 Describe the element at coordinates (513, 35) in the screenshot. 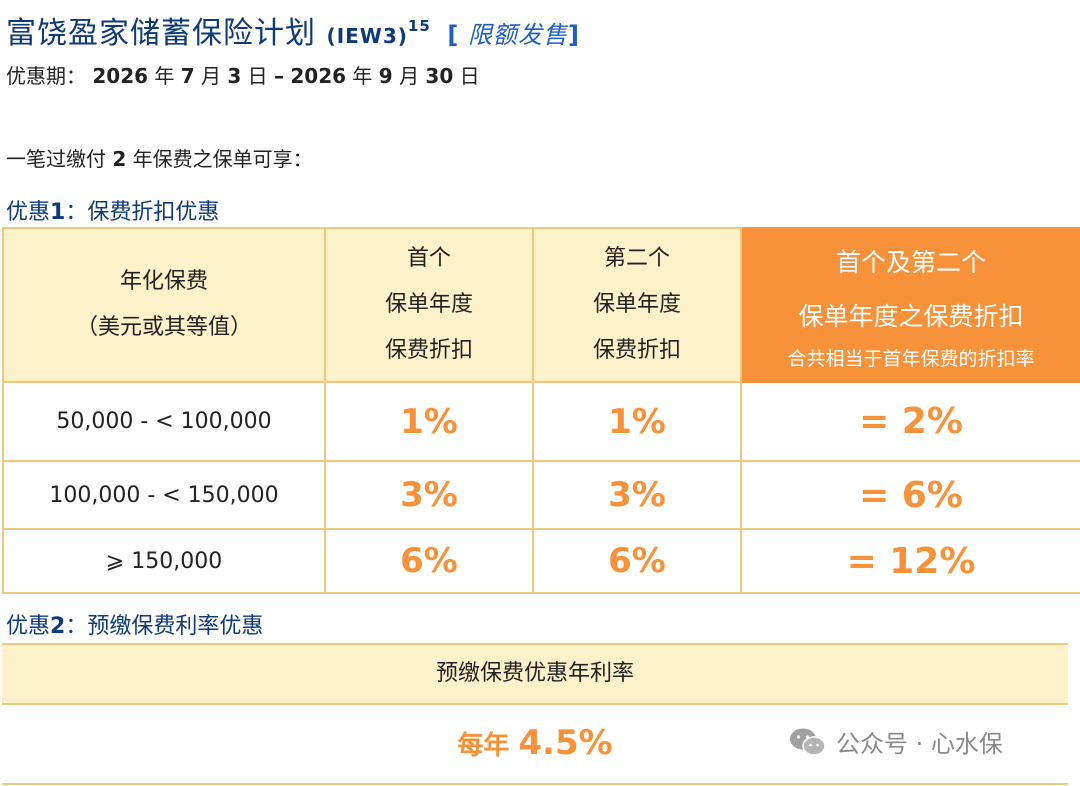

I see `limited-offer-tag: [ 限额发售]` at that location.